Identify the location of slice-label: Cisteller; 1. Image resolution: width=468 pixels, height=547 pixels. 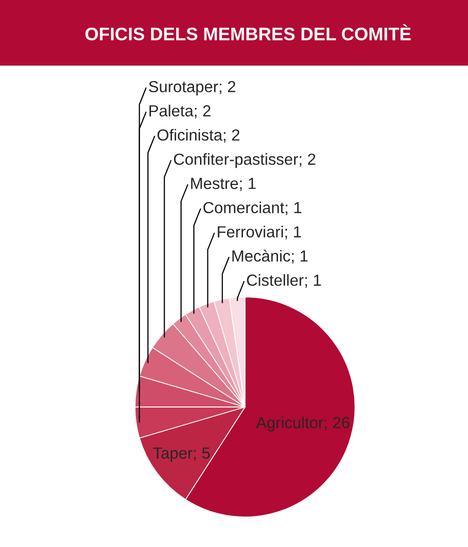
(284, 281).